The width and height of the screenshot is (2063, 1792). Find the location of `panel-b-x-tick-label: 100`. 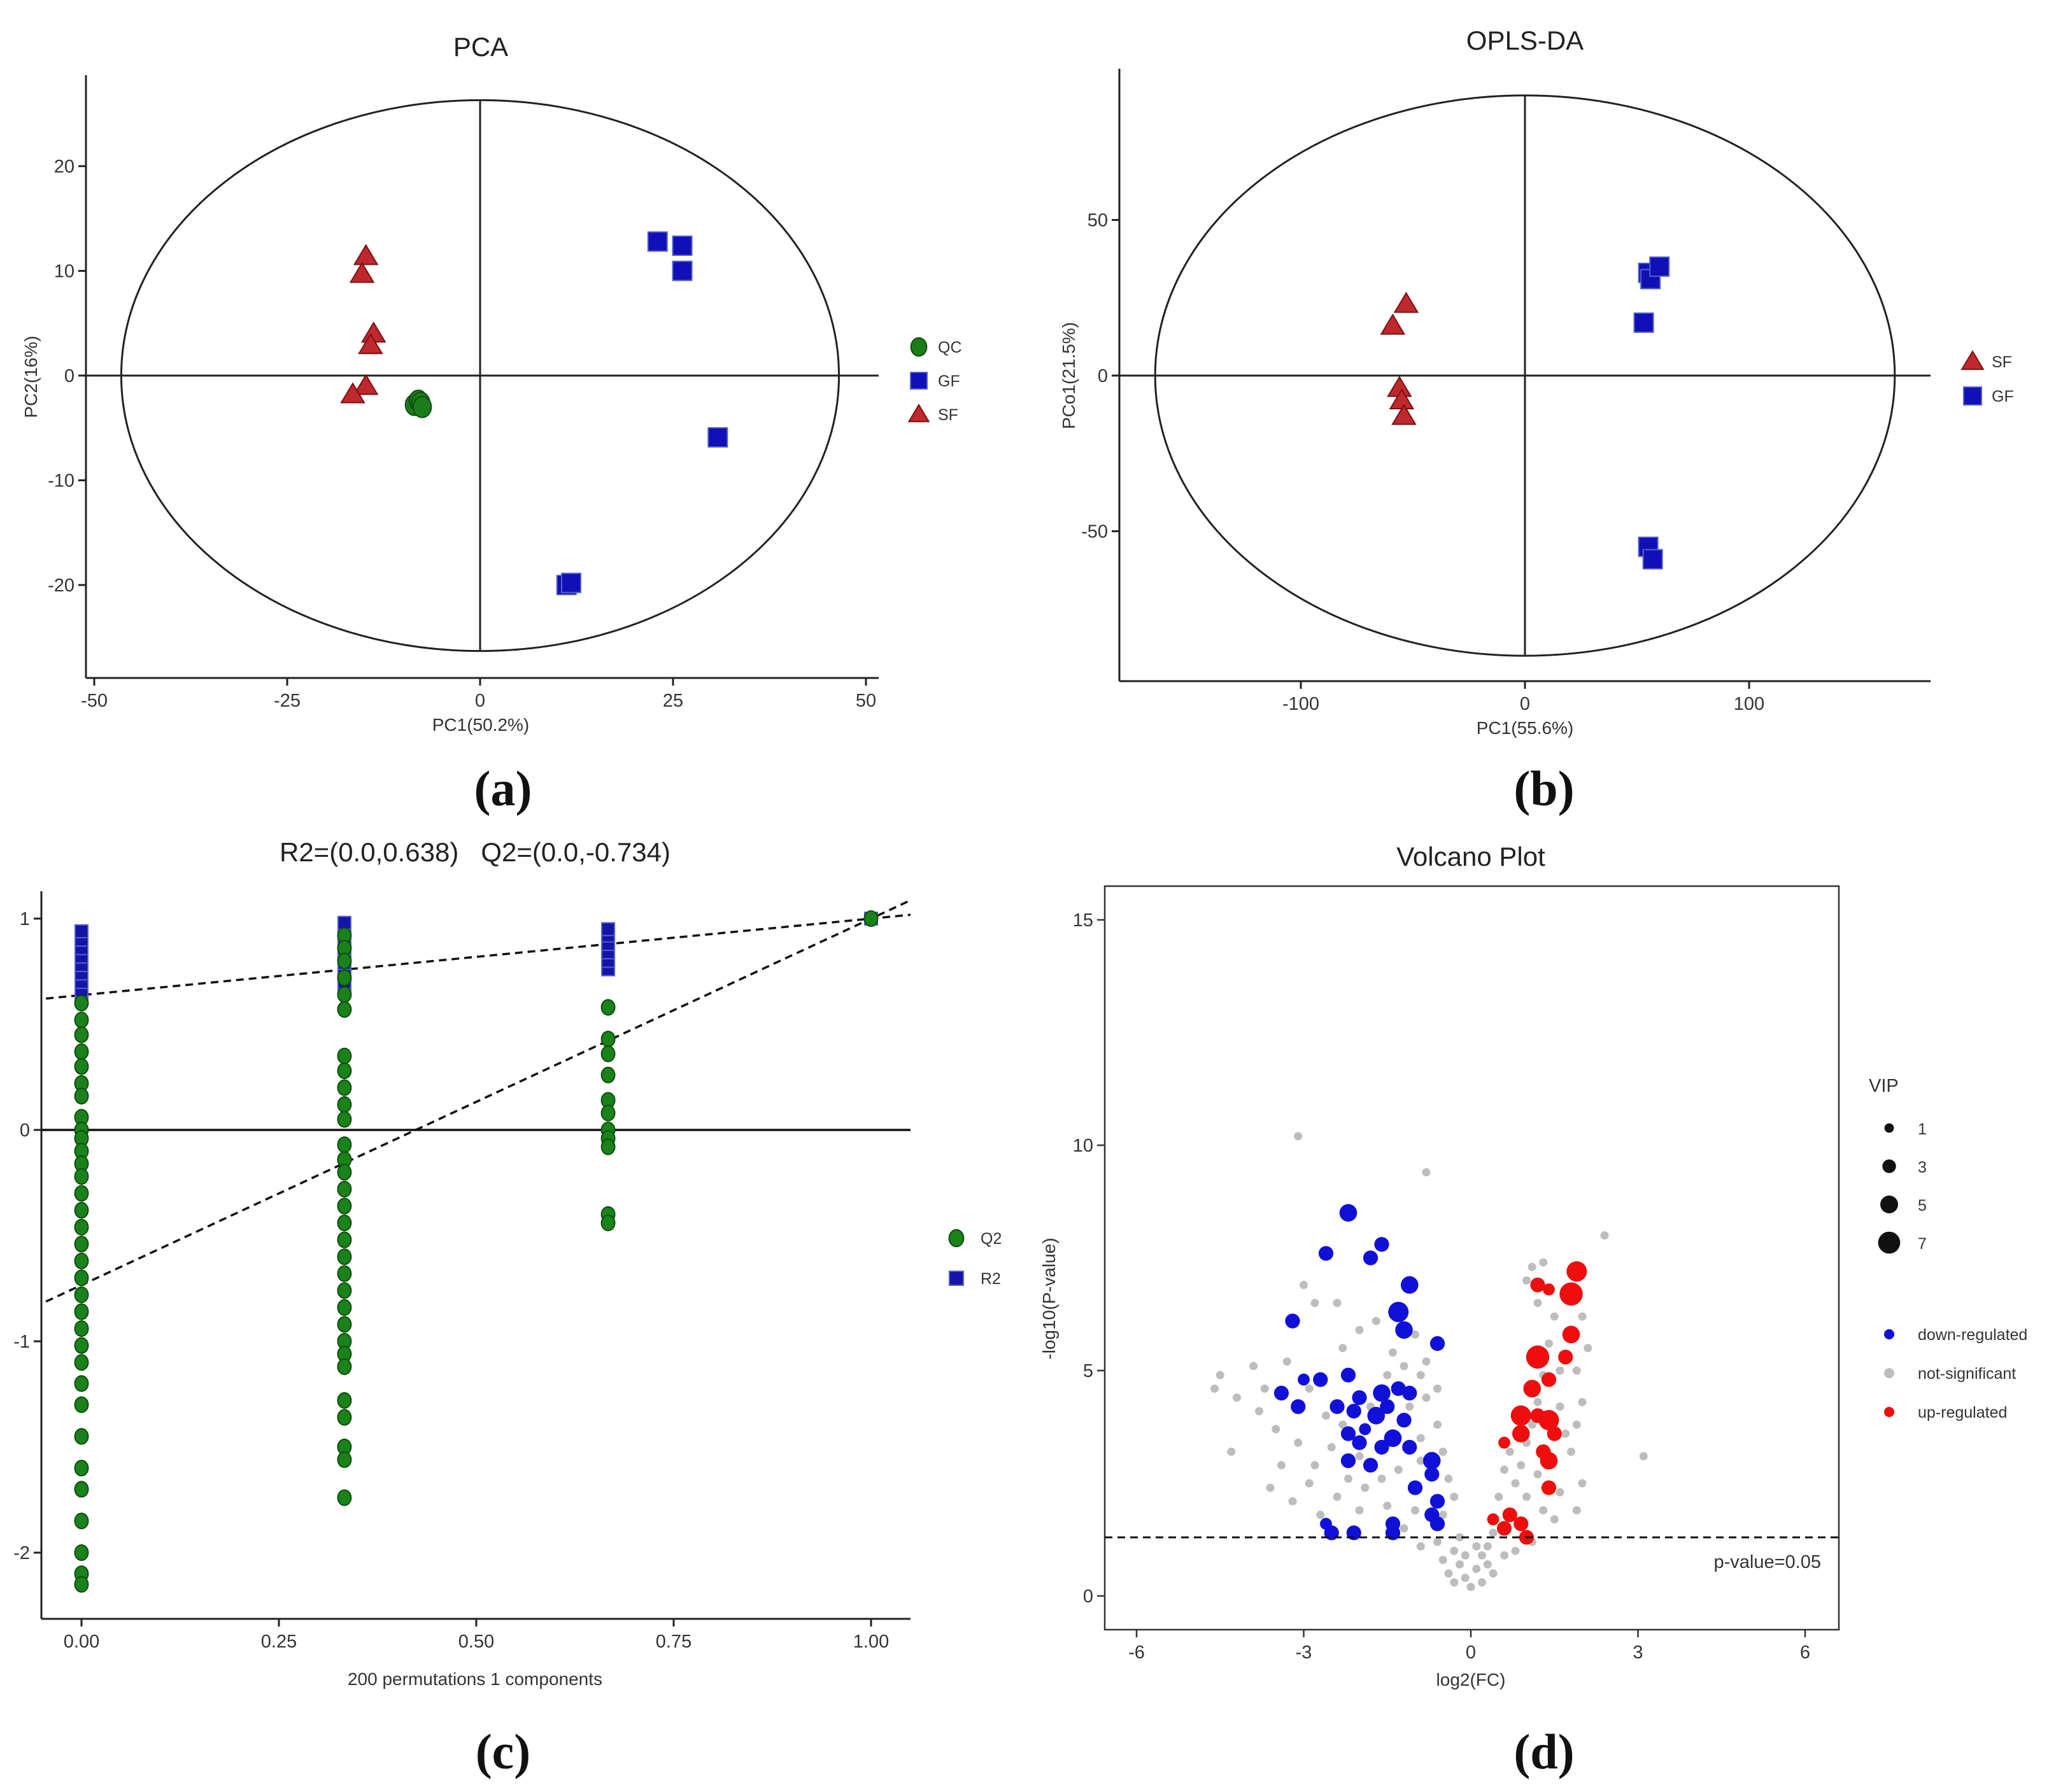

panel-b-x-tick-label: 100 is located at coordinates (1749, 704).